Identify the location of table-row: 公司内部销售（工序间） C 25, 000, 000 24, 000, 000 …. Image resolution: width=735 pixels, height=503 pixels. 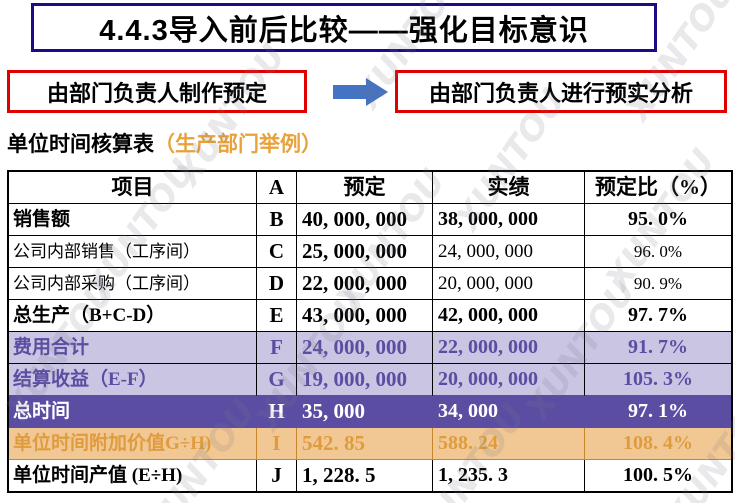
(370, 252).